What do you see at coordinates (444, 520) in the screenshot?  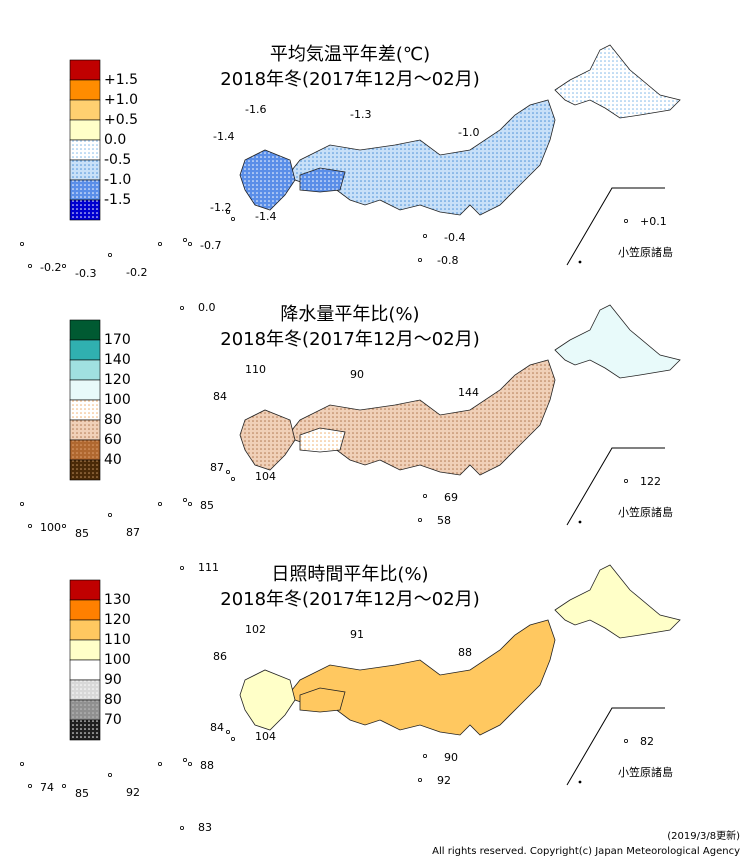 I see `station-value: 58` at bounding box center [444, 520].